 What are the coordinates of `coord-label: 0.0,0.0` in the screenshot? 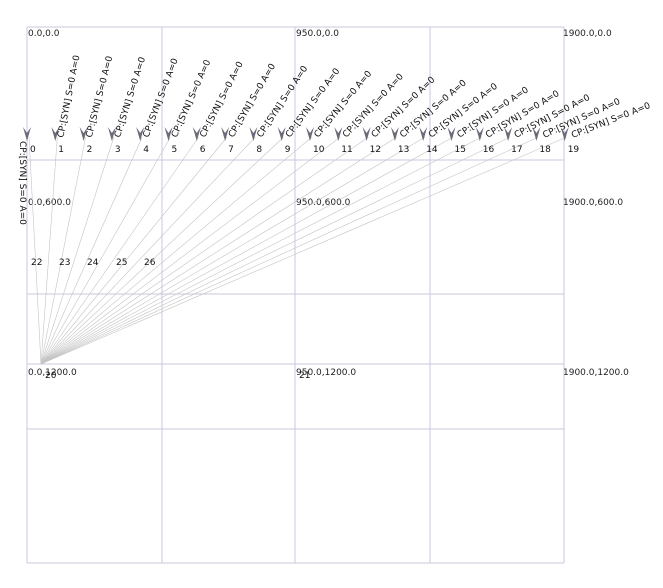 It's located at (44, 34).